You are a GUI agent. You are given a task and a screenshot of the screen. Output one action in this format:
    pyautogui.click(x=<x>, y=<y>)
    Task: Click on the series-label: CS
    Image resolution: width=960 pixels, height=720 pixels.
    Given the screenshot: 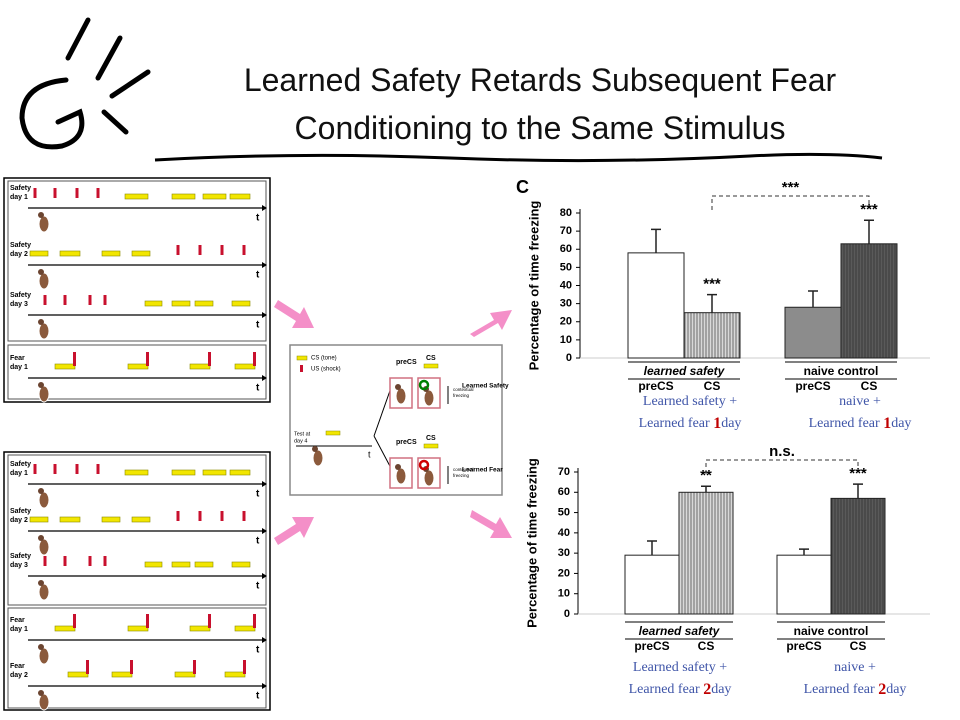 What is the action you would take?
    pyautogui.click(x=712, y=386)
    